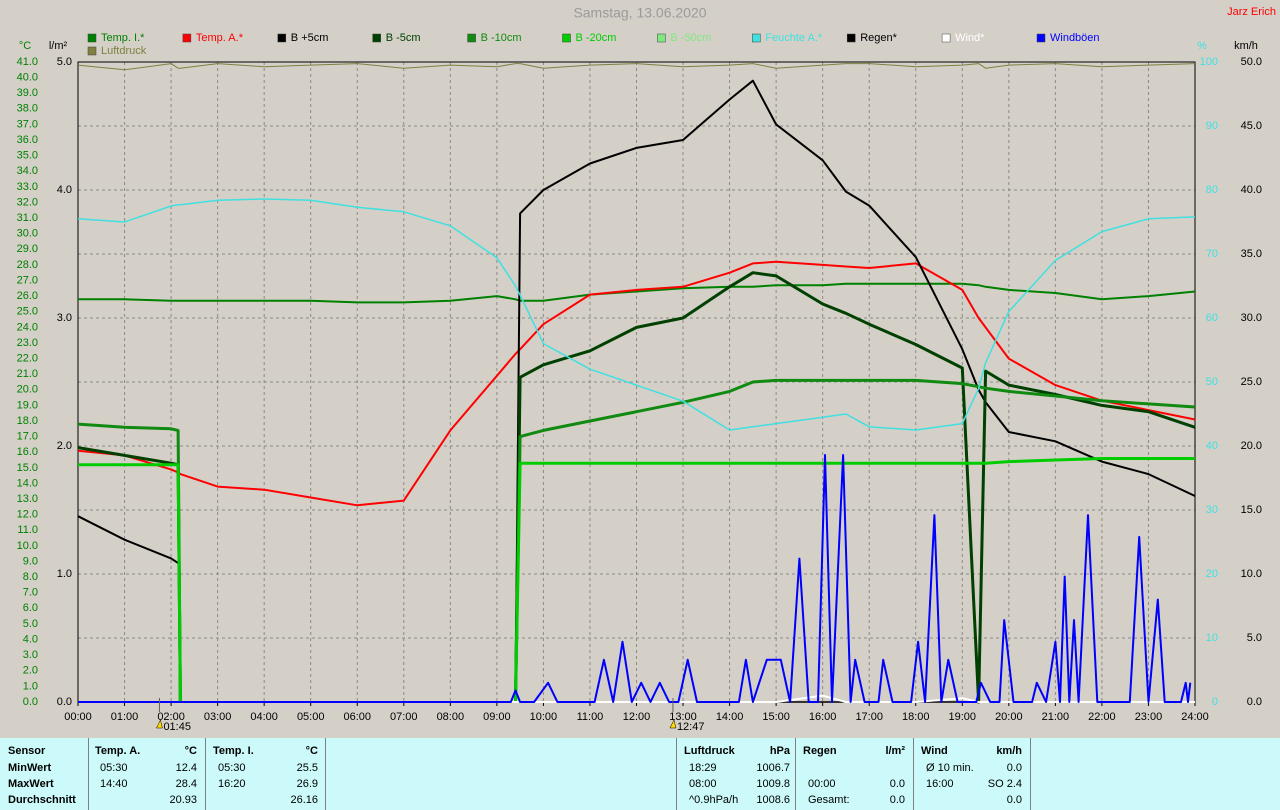 The image size is (1280, 810). What do you see at coordinates (27, 202) in the screenshot?
I see `y-tick-label: 32.0` at bounding box center [27, 202].